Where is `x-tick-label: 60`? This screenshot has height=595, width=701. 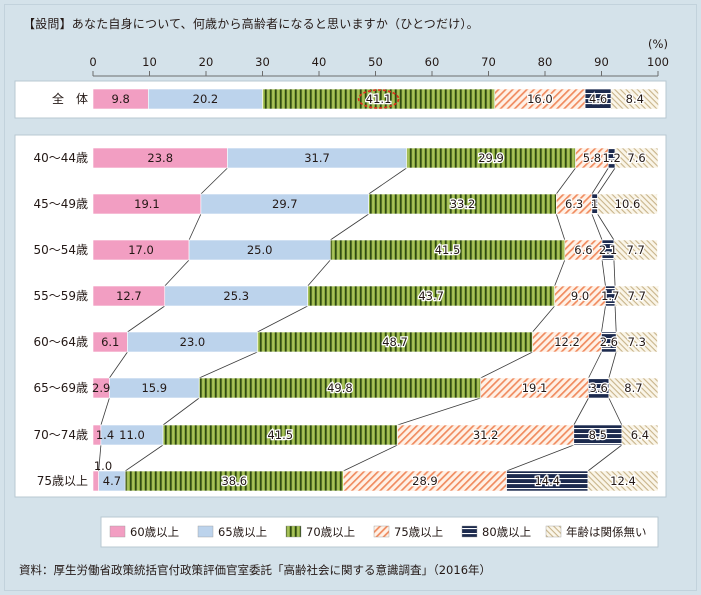 x-tick-label: 60 is located at coordinates (432, 62).